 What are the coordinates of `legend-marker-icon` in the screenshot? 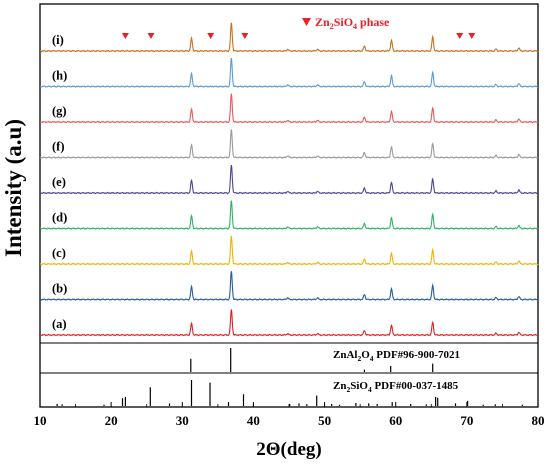 It's located at (306, 22).